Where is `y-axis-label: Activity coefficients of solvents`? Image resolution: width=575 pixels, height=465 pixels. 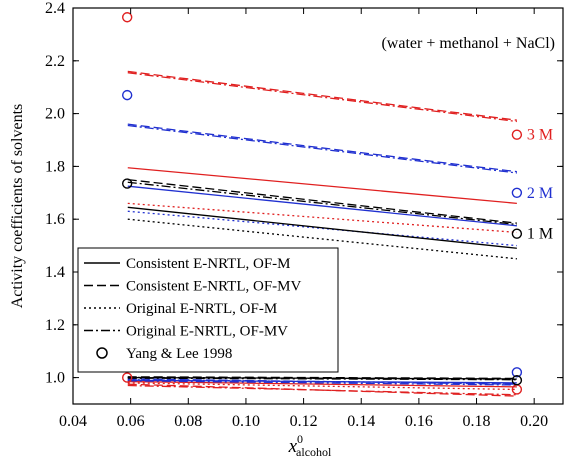
y-axis-label: Activity coefficients of solvents is located at coordinates (17, 206).